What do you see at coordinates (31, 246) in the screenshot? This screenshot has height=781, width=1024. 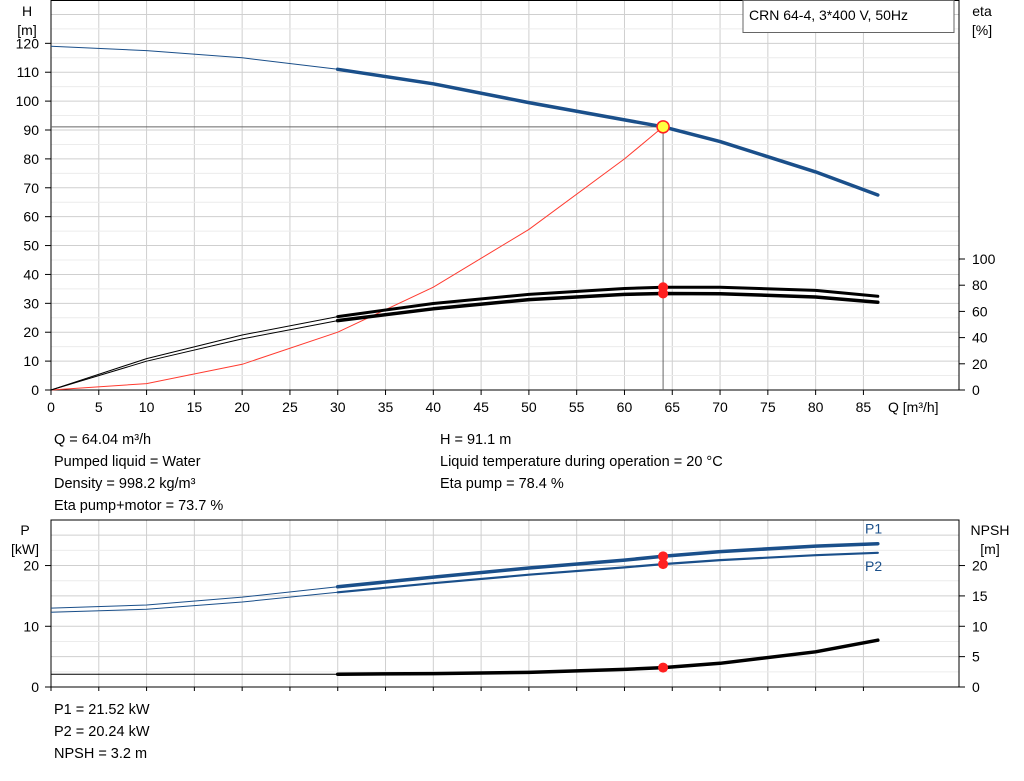 I see `y-left-tick-label: 50` at bounding box center [31, 246].